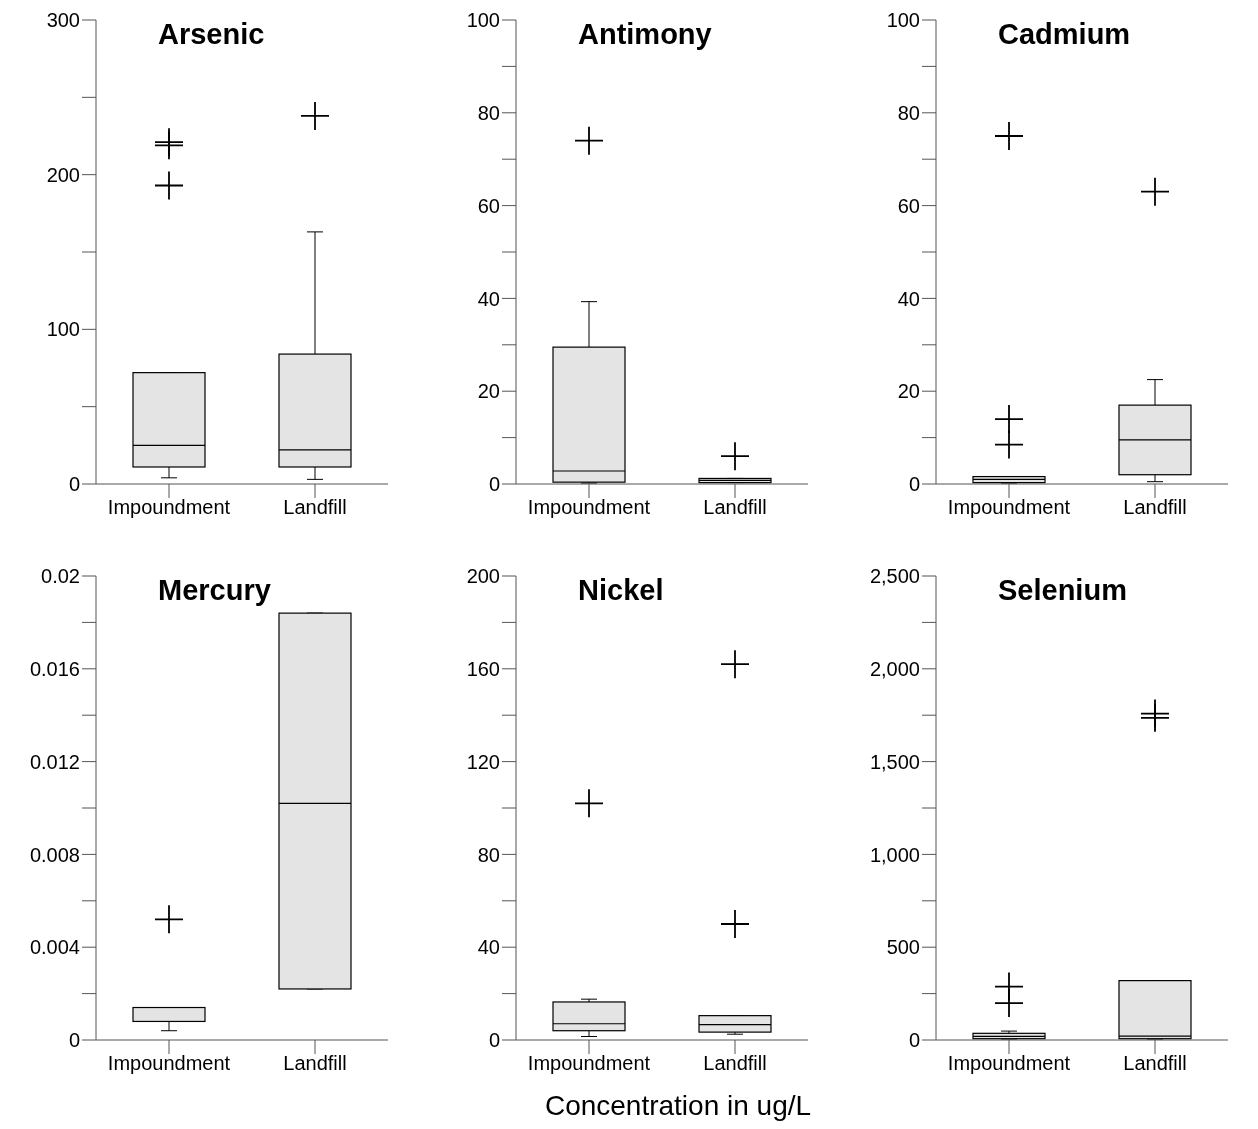  I want to click on chart-title: Mercury, so click(214, 590).